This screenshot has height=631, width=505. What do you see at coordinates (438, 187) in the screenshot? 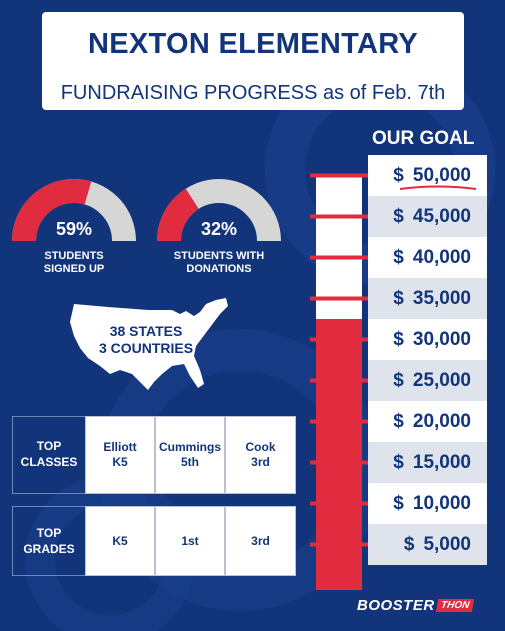
I see `goal-underline-mark` at bounding box center [438, 187].